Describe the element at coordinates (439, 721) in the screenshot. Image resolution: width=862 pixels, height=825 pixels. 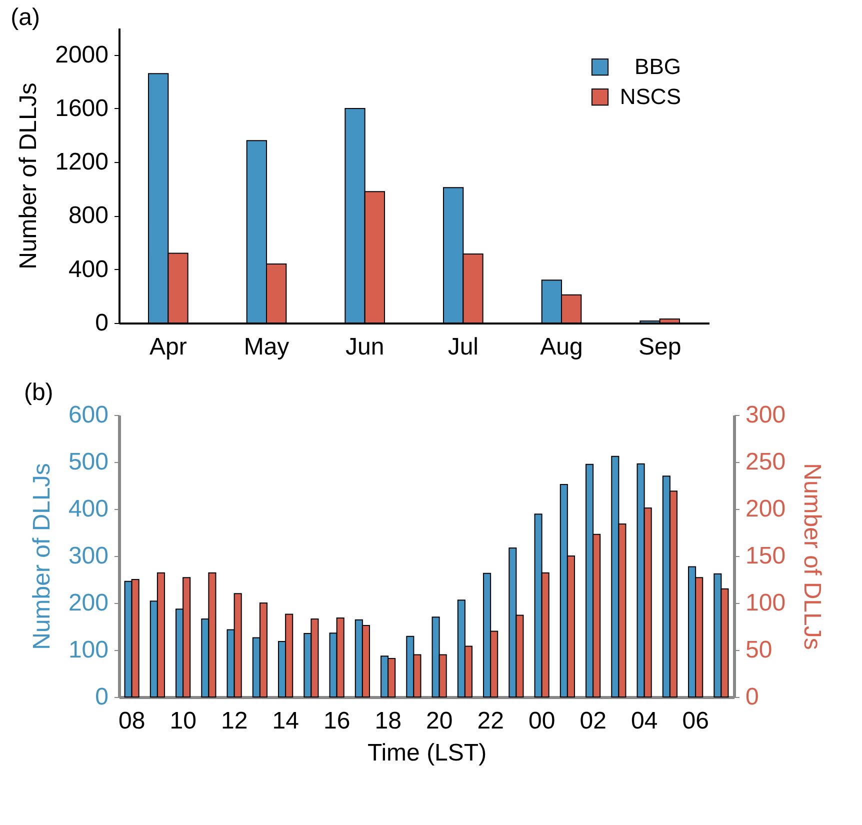
I see `x-tick-label: 20` at that location.